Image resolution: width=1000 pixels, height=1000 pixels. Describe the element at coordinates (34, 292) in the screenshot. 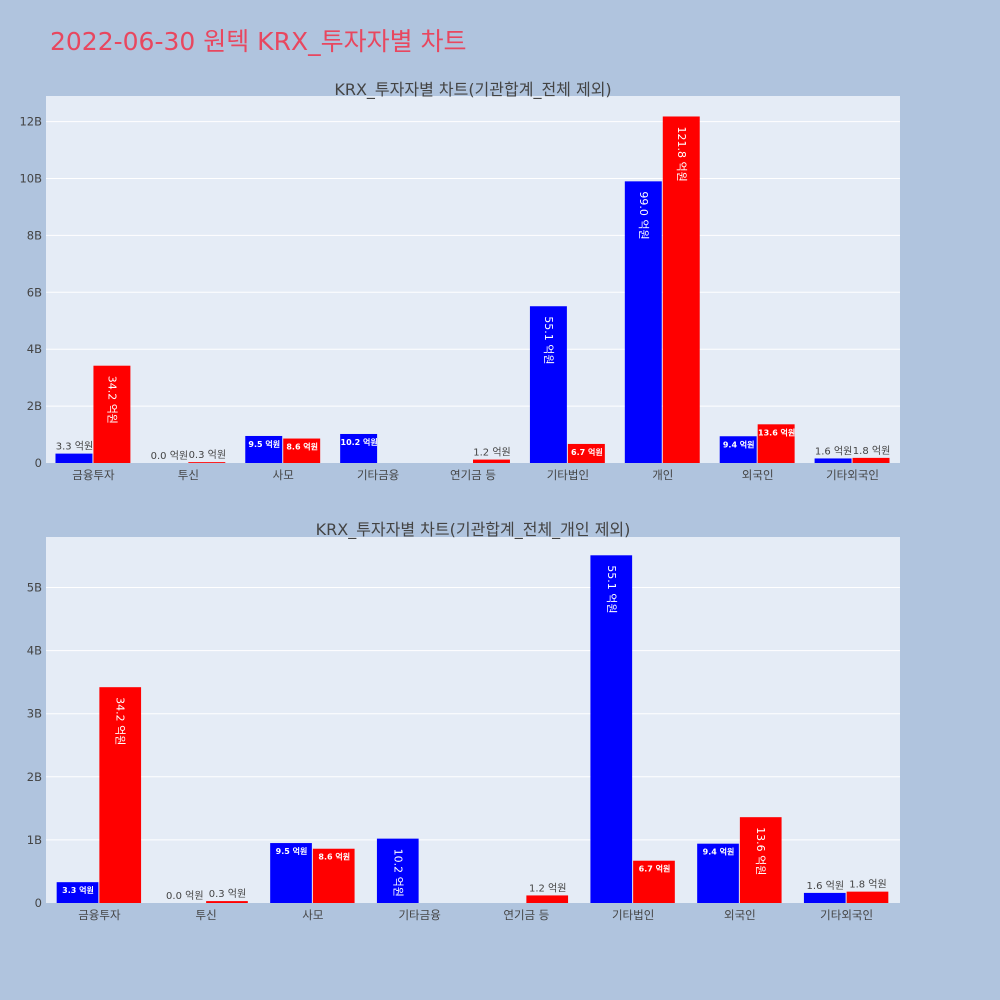

I see `y-tick-label: 6B` at that location.